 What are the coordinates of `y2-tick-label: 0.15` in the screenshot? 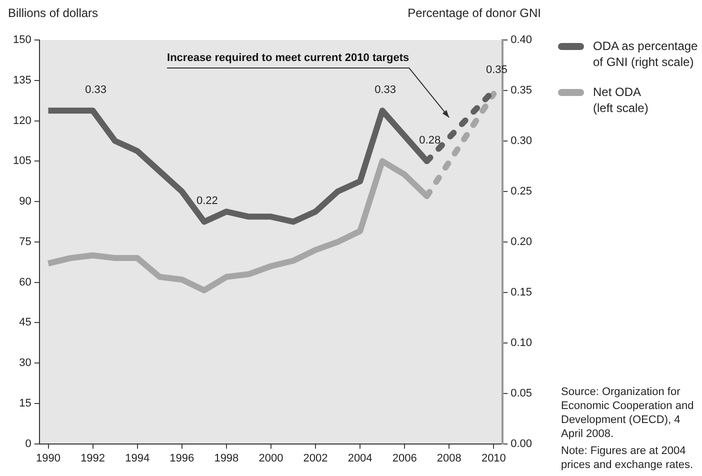 It's located at (521, 292).